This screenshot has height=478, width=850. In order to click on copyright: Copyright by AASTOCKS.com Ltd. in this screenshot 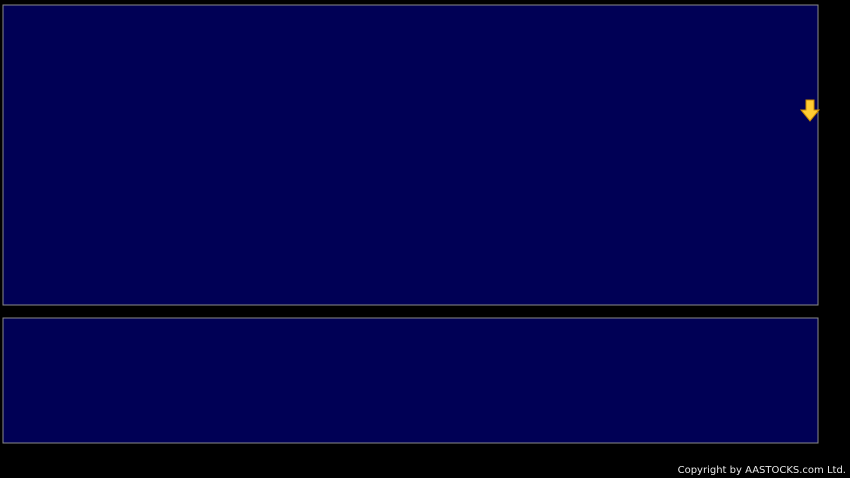, I will do `click(762, 470)`.